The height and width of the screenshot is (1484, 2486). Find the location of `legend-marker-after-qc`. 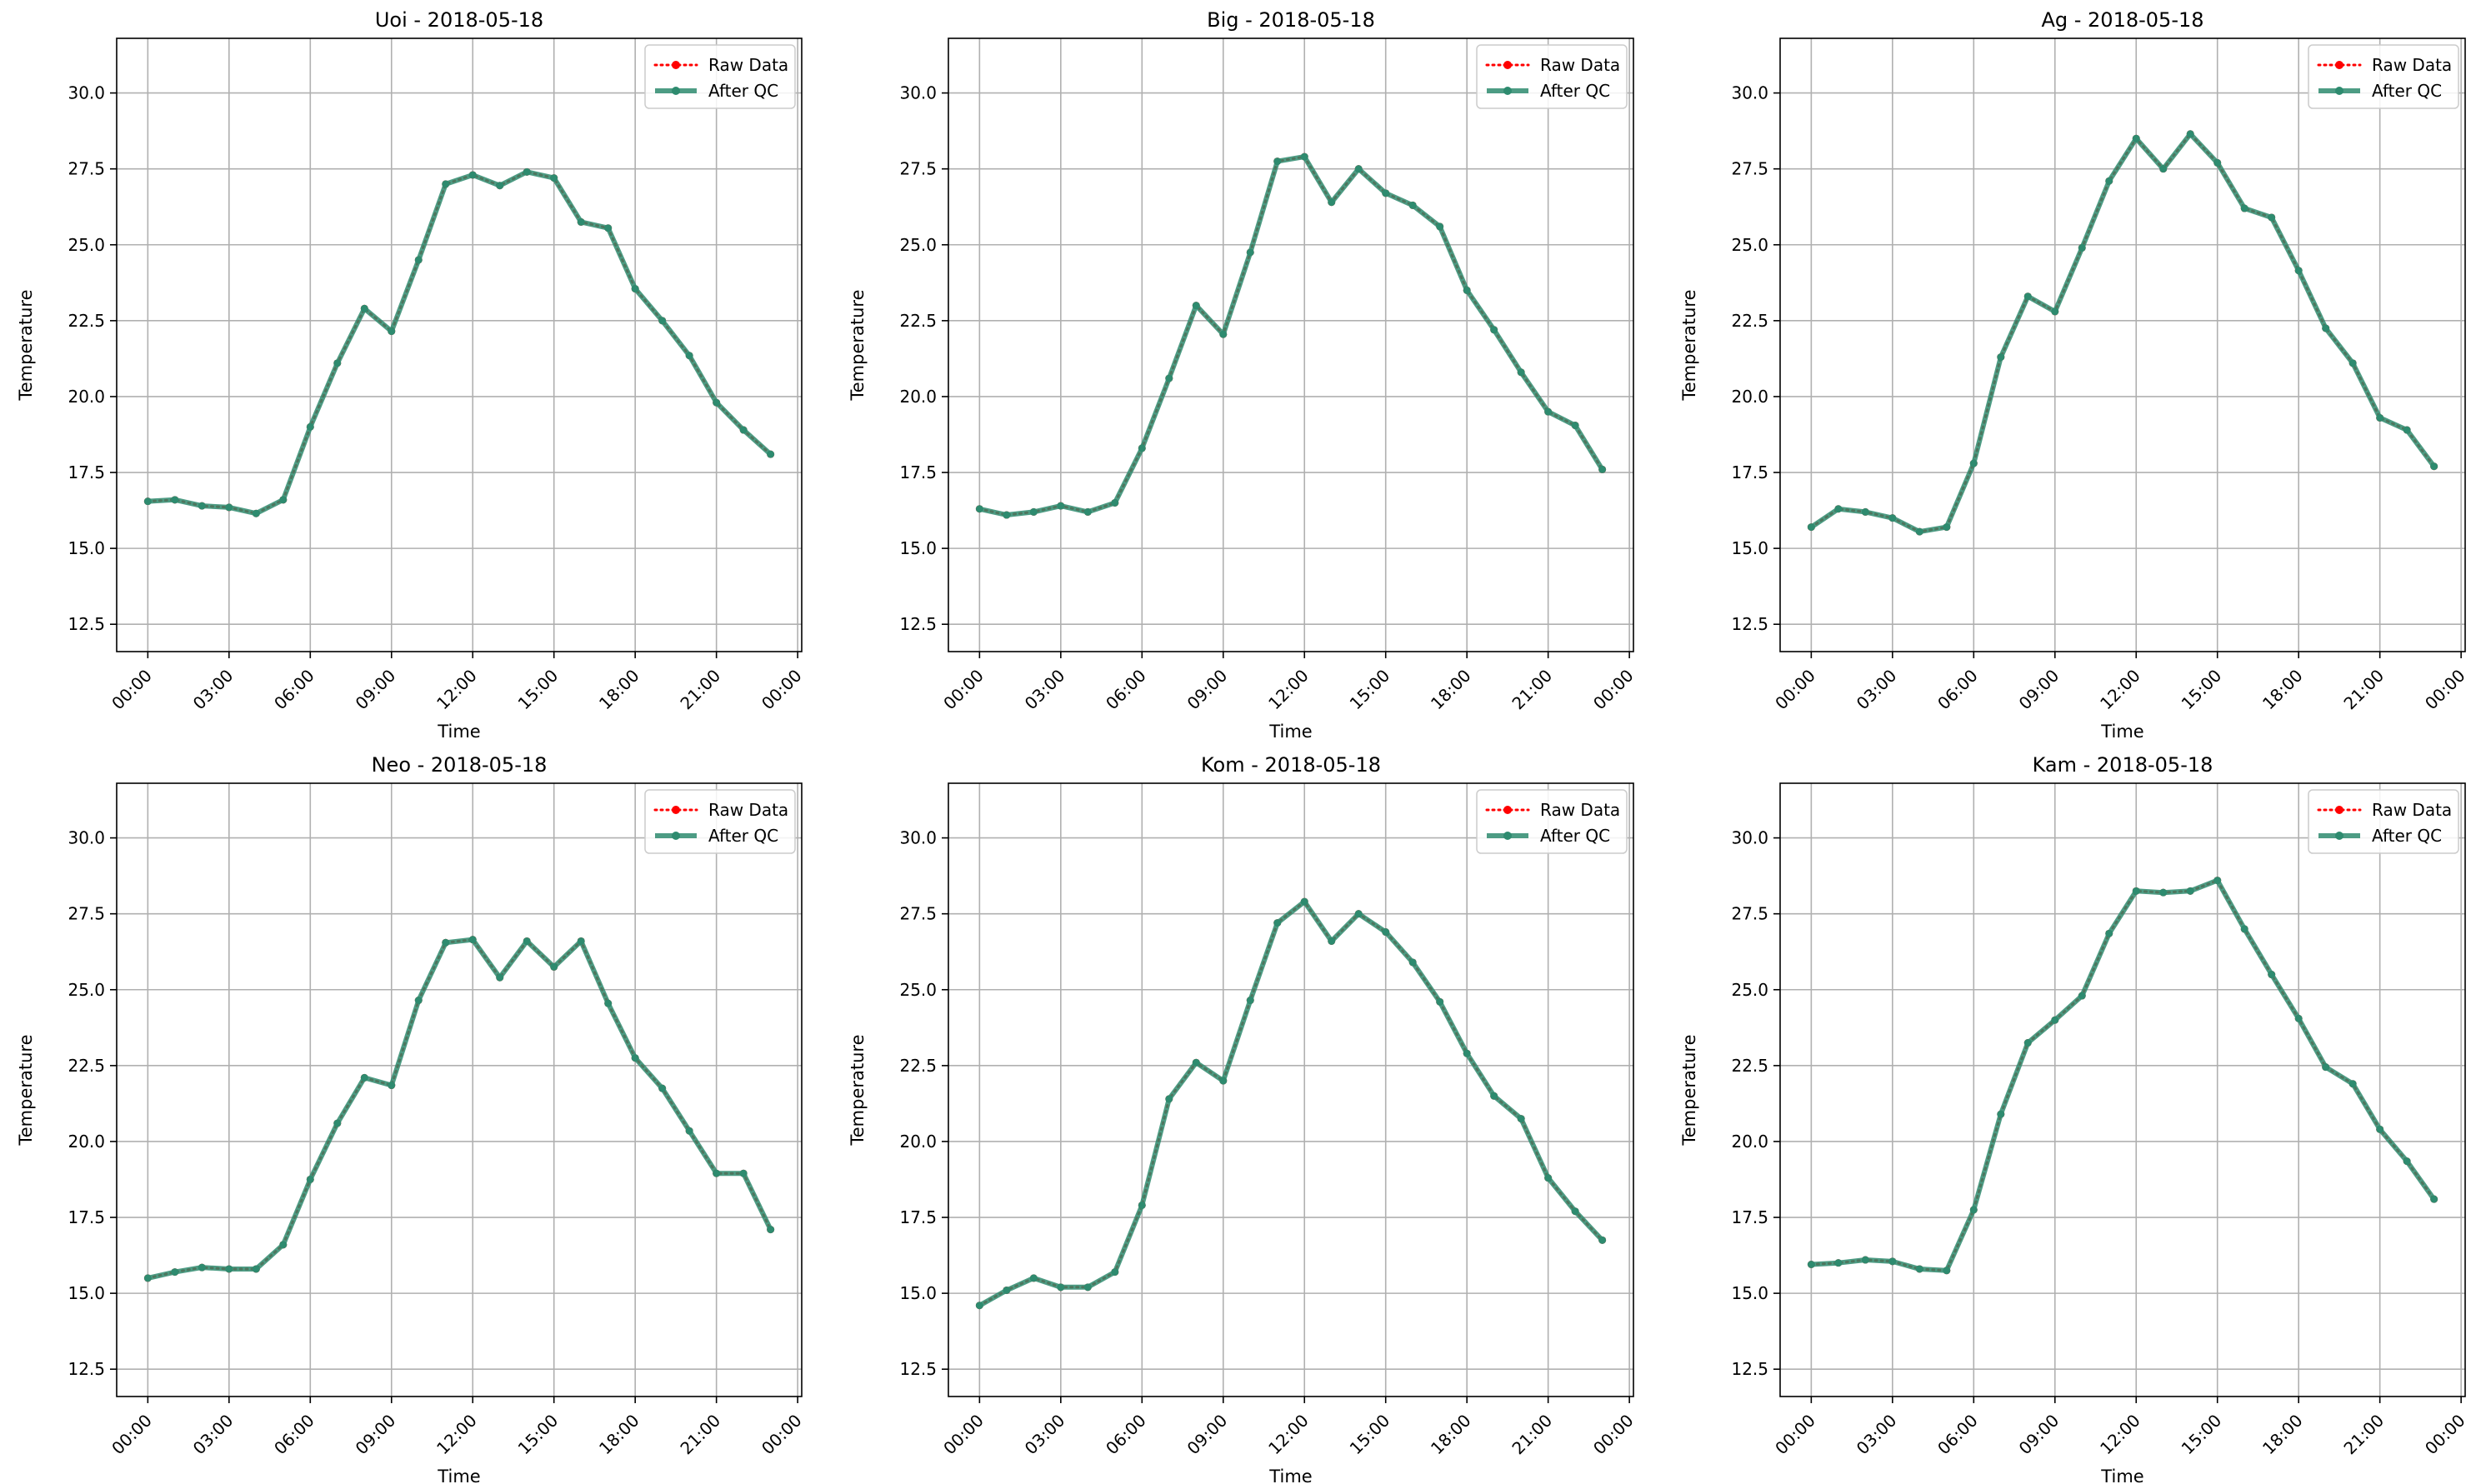

legend-marker-after-qc is located at coordinates (1508, 836).